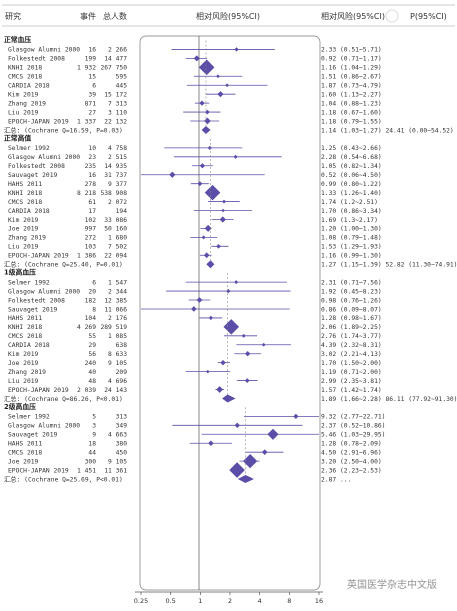 The width and height of the screenshot is (457, 611). Describe the element at coordinates (32, 435) in the screenshot. I see `study-name: Sauvaget 2019` at that location.